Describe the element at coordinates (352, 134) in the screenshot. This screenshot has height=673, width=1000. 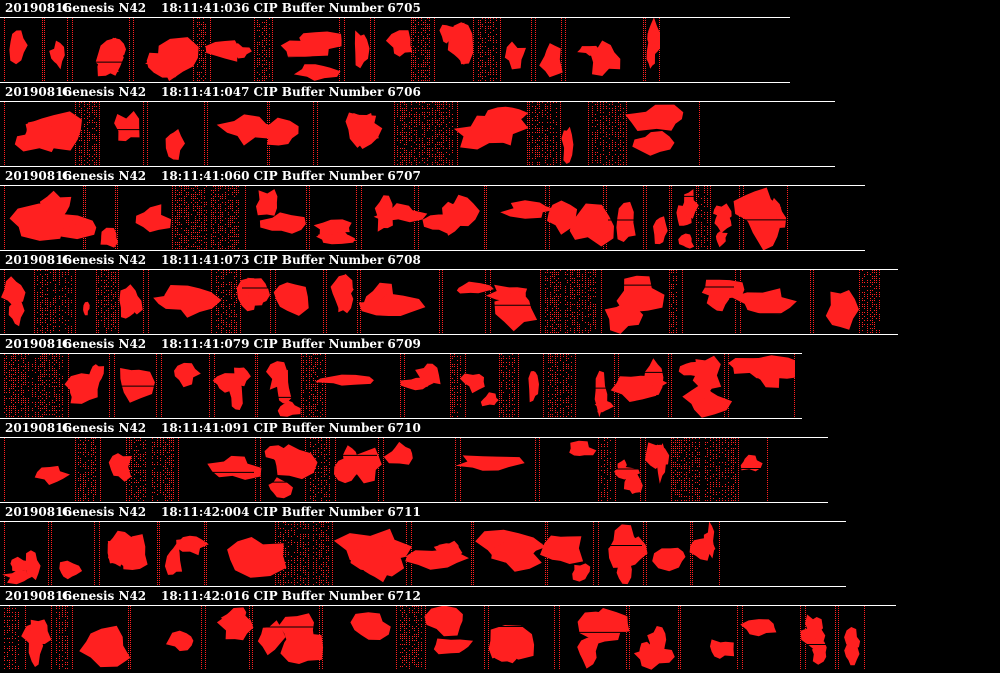
I see `particle-image-strip` at that location.